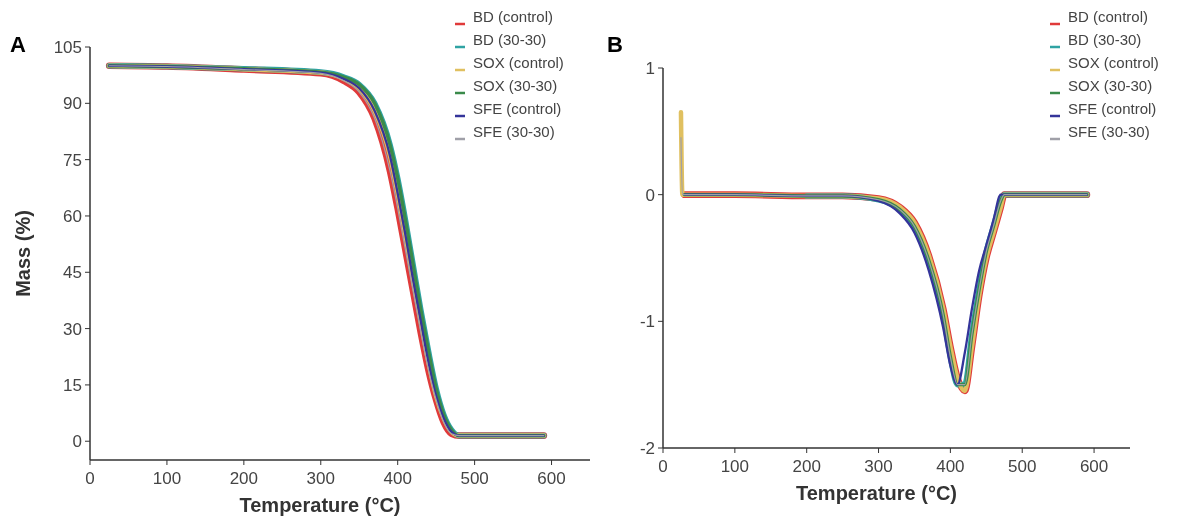 This screenshot has width=1190, height=518. Describe the element at coordinates (72, 160) in the screenshot. I see `y-tick-label: 75` at that location.